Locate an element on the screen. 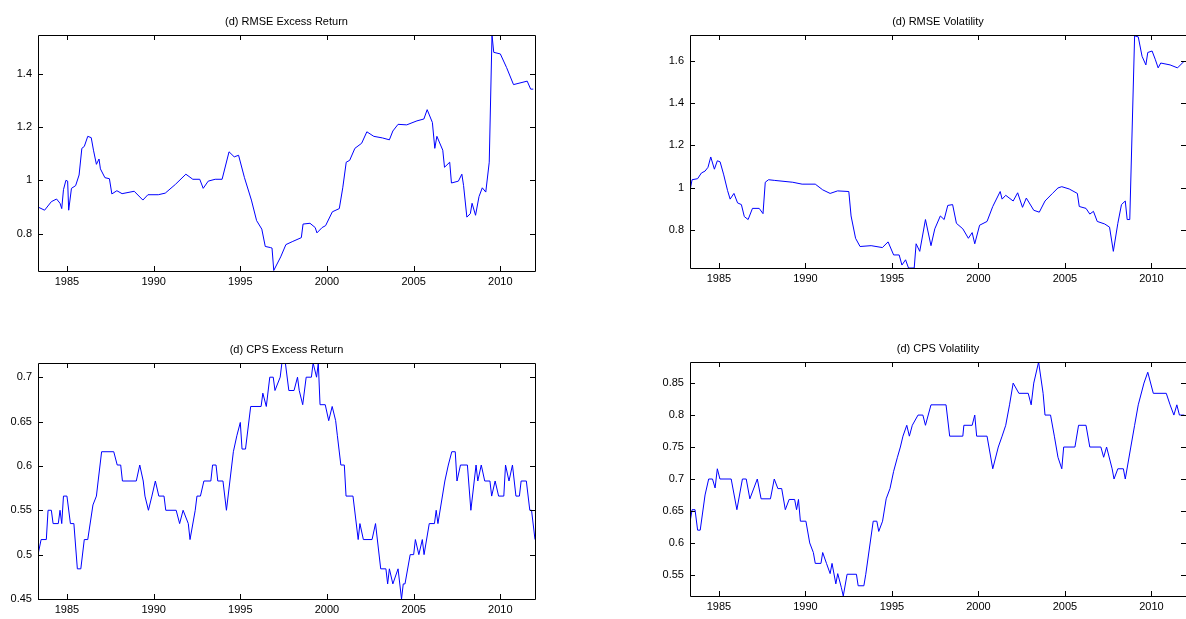 This screenshot has width=1186, height=619. y-tick-label: 1.6 is located at coordinates (676, 60).